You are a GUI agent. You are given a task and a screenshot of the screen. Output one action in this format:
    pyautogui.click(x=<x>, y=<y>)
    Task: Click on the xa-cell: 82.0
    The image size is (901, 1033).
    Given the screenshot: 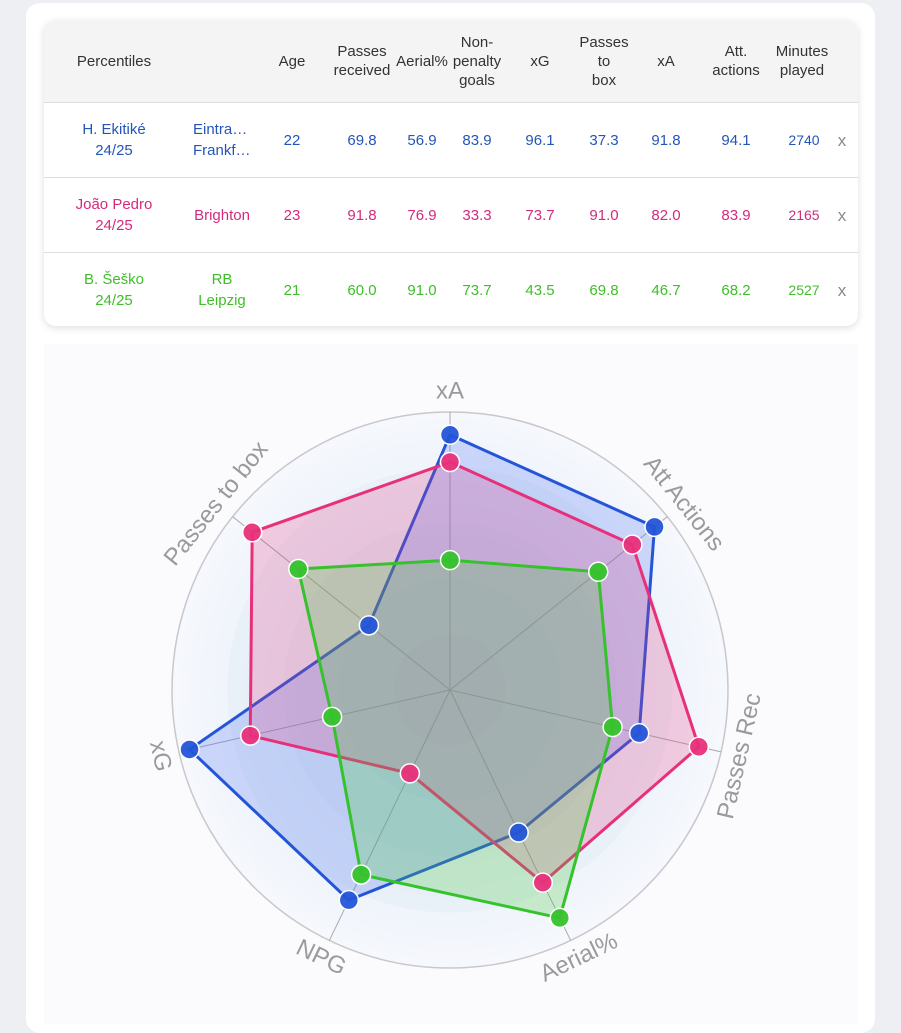 What is the action you would take?
    pyautogui.click(x=666, y=215)
    